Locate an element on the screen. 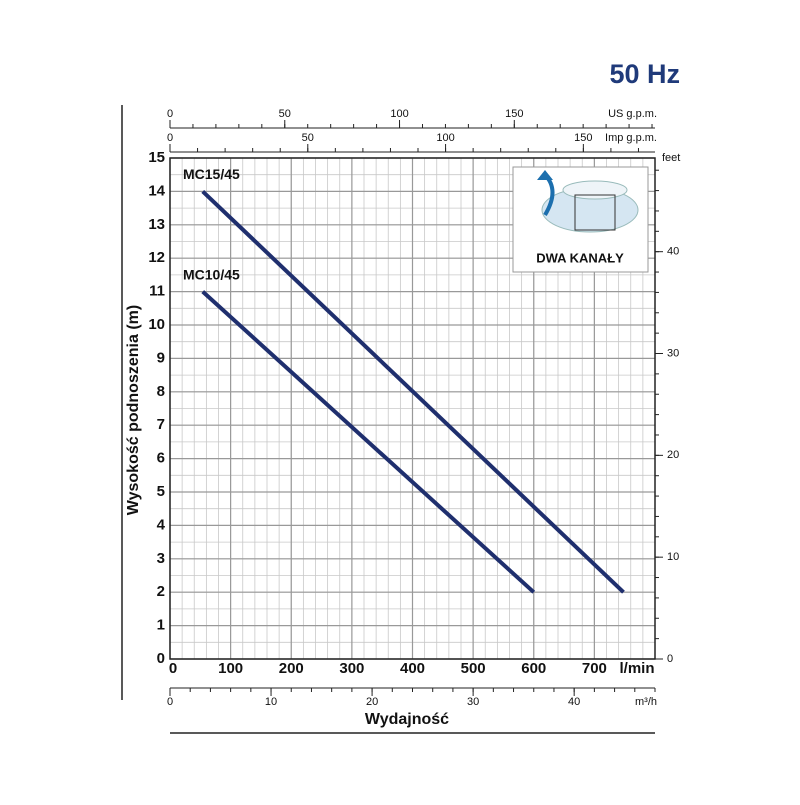 Image resolution: width=800 pixels, height=805 pixels. inset: DWA KANAŁY is located at coordinates (580, 219).